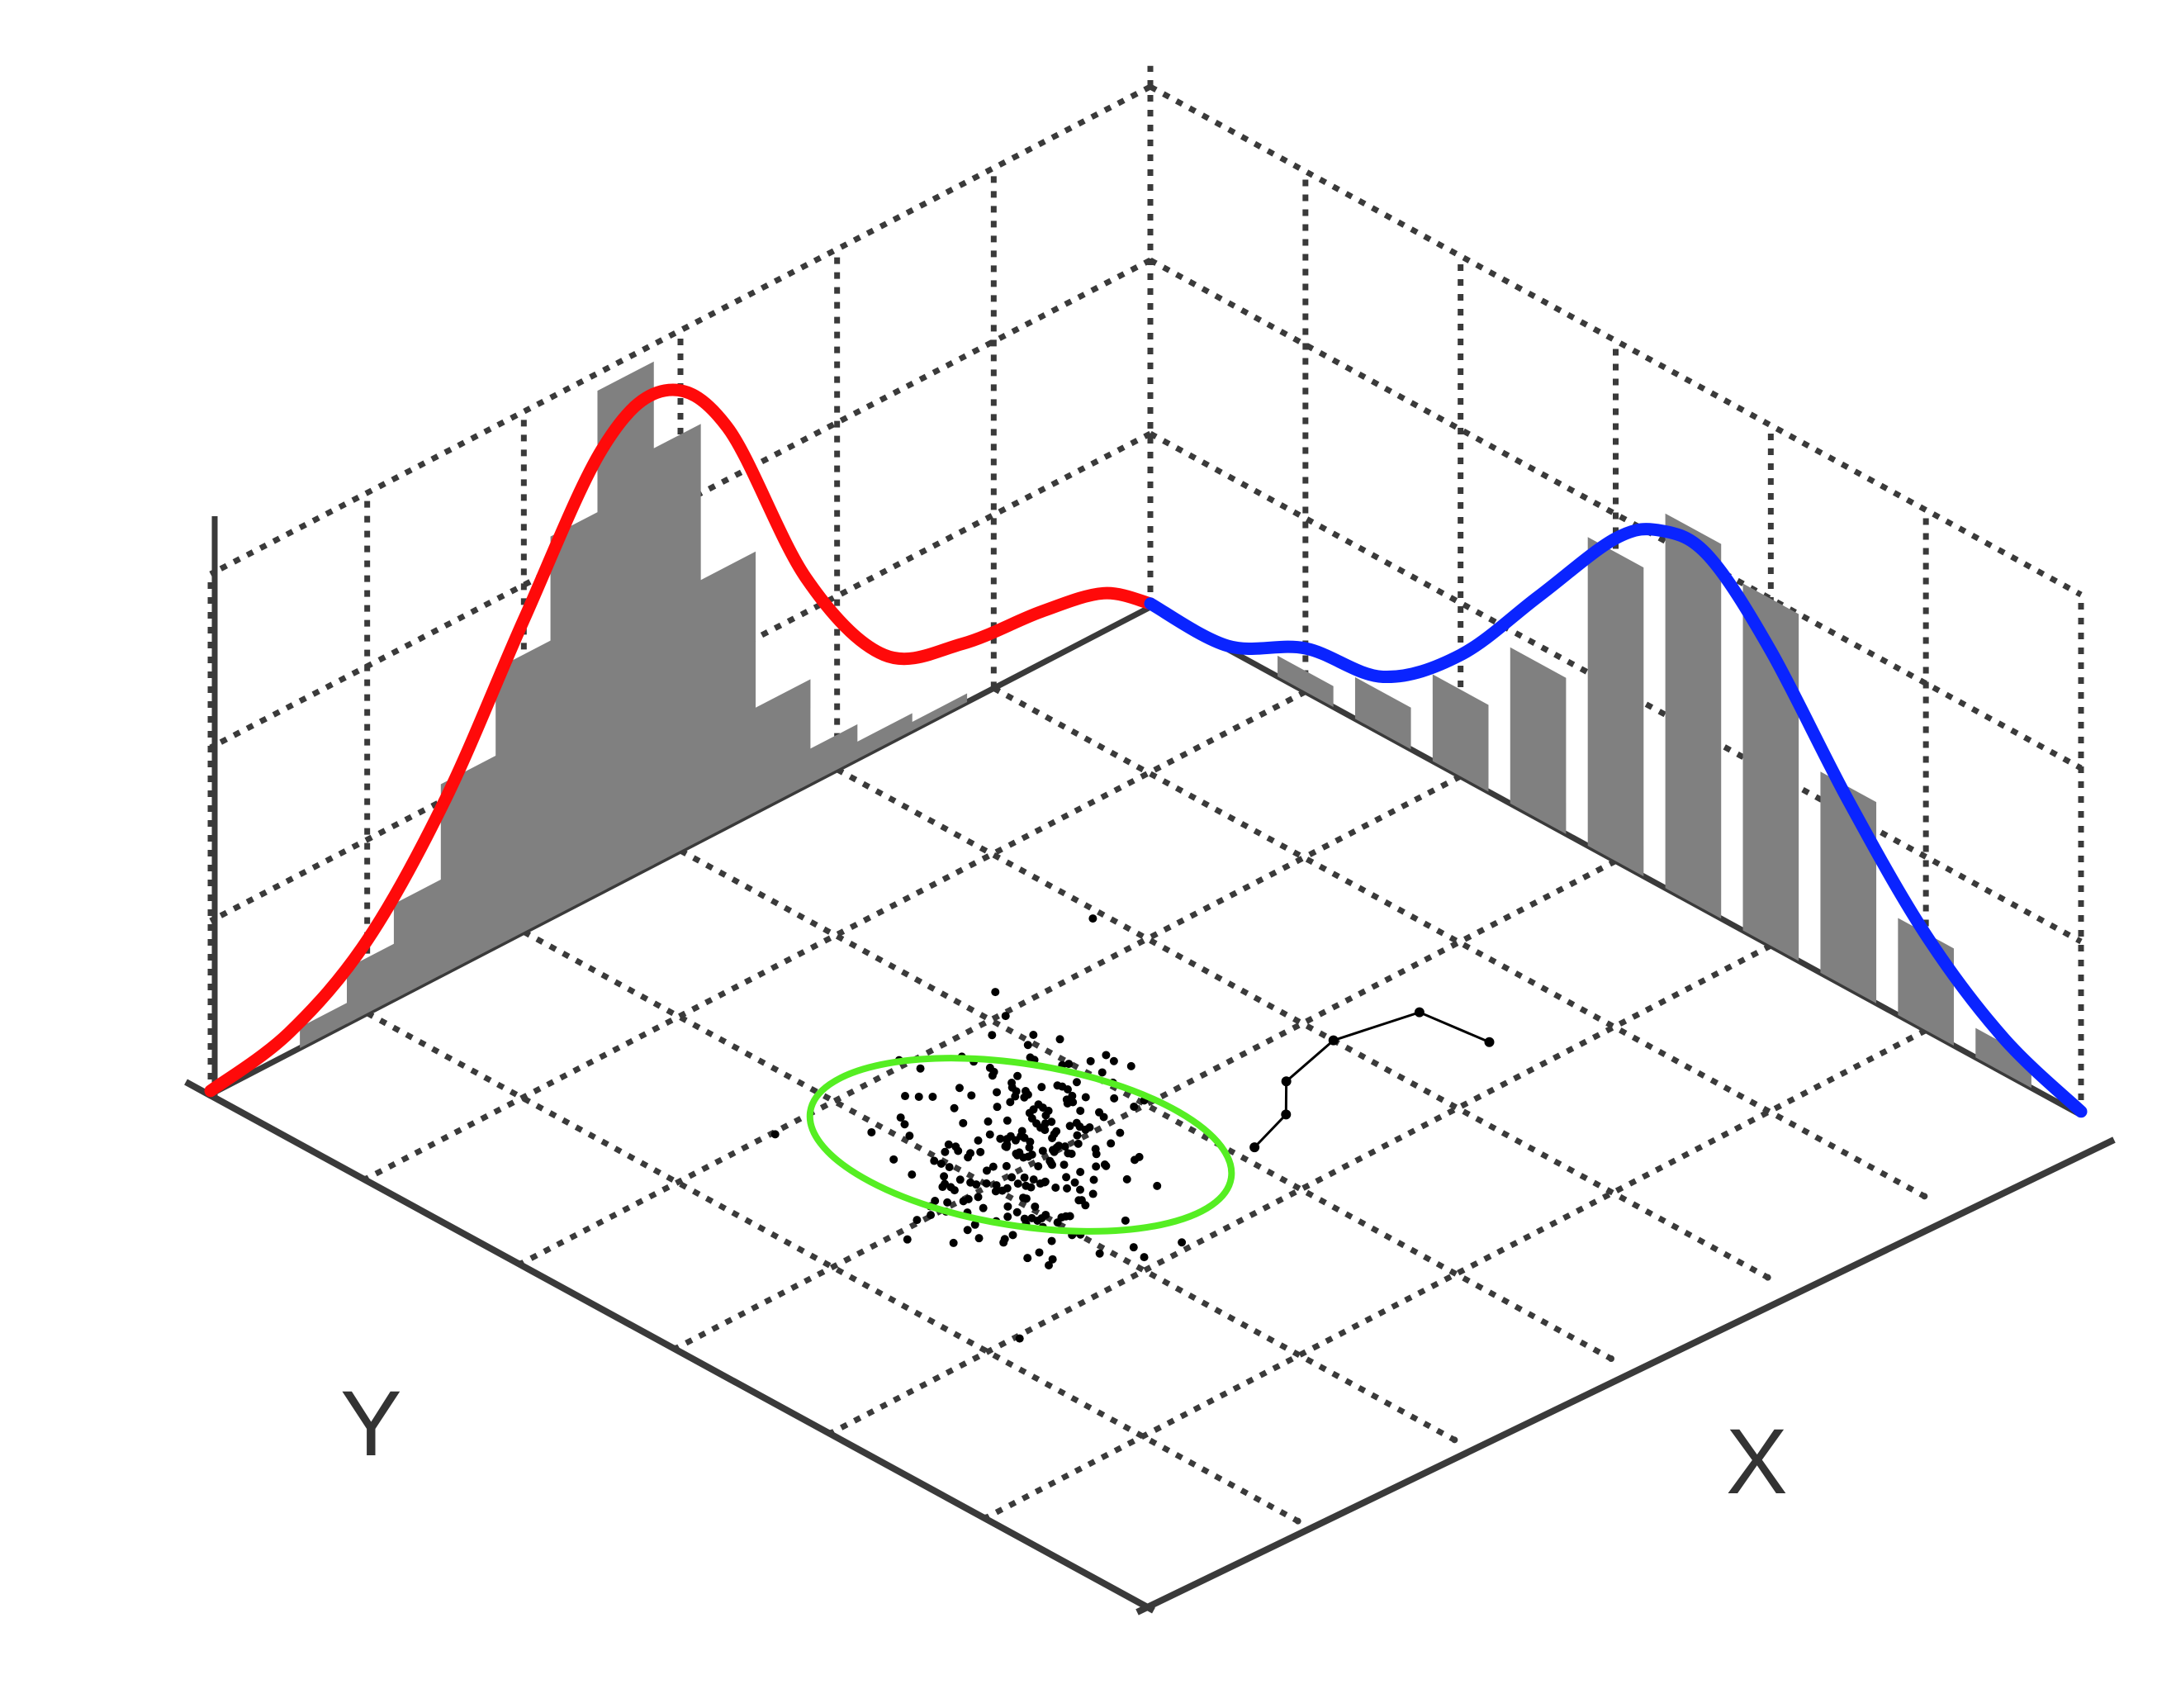  I want to click on confidence-ellipse, so click(1020, 1145).